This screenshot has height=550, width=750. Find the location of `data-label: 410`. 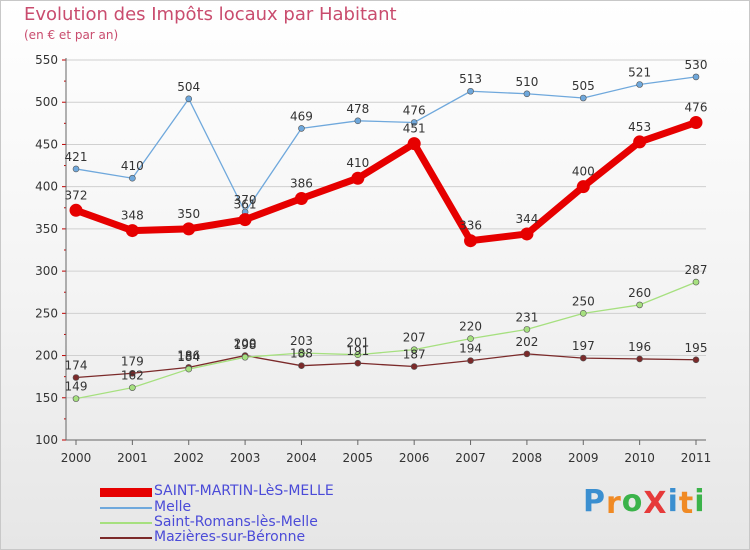

data-label: 410 is located at coordinates (357, 163).